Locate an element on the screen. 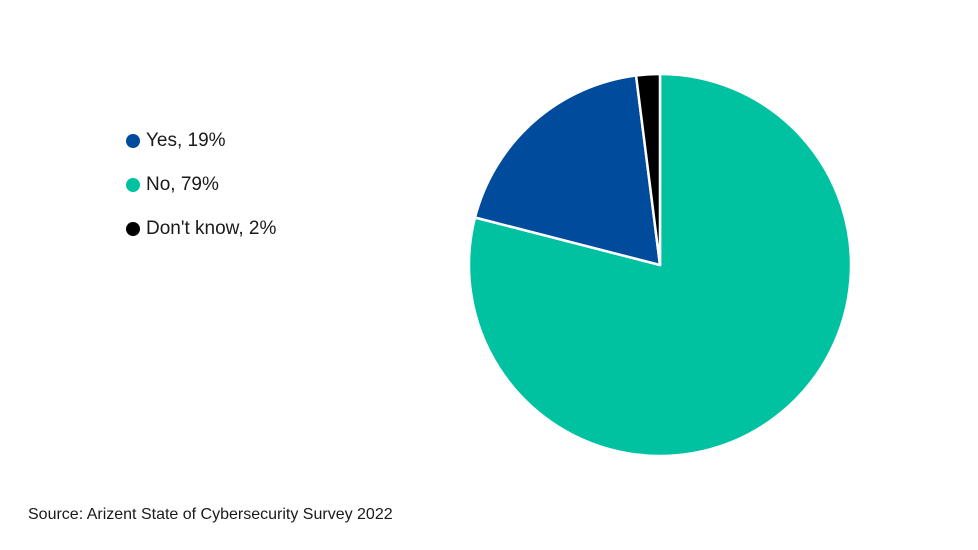  legend-item-dont-know: Don't know, 2% is located at coordinates (201, 229).